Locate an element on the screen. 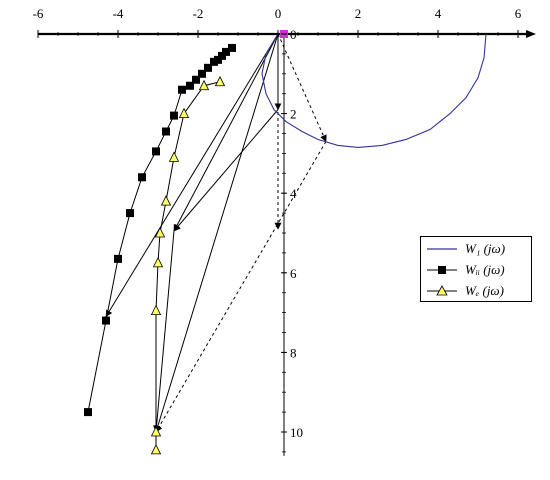  legend-swatch-triangle is located at coordinates (442, 290).